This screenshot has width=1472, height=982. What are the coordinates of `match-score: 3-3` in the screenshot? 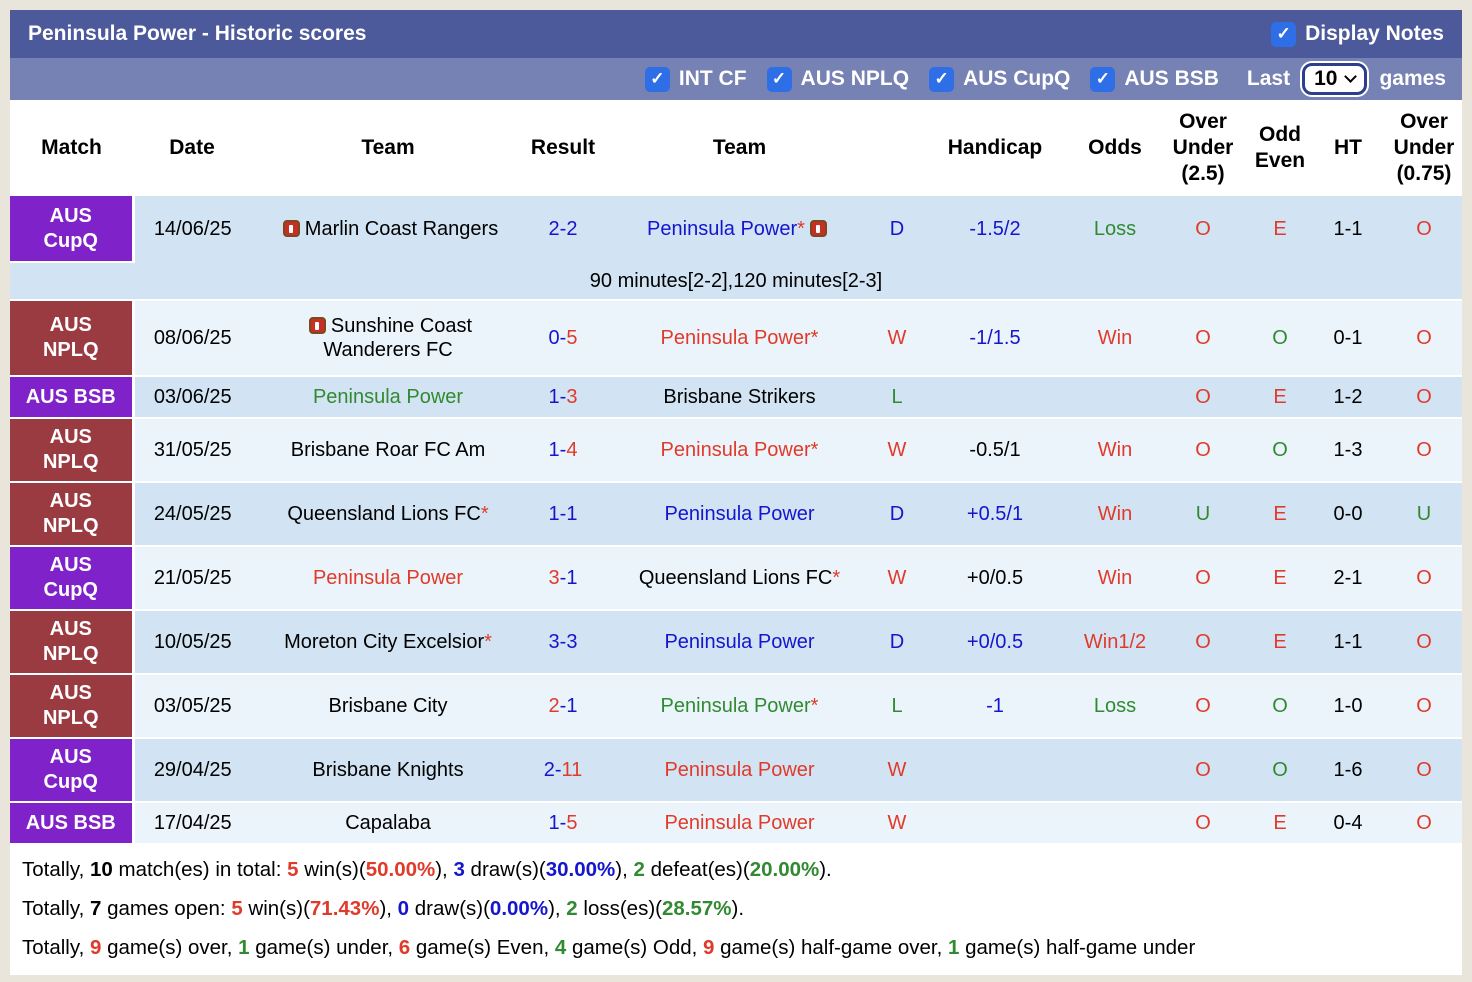 It's located at (563, 642).